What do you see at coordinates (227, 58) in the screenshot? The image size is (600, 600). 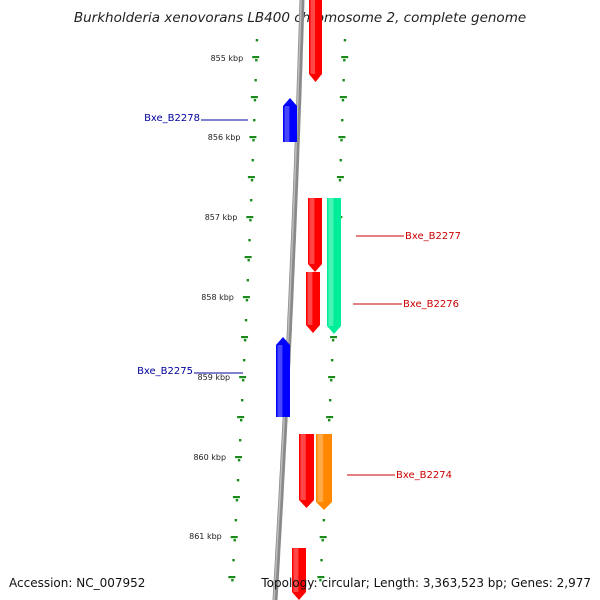 I see `ruler-label-855-kbp: 855 kbp` at bounding box center [227, 58].